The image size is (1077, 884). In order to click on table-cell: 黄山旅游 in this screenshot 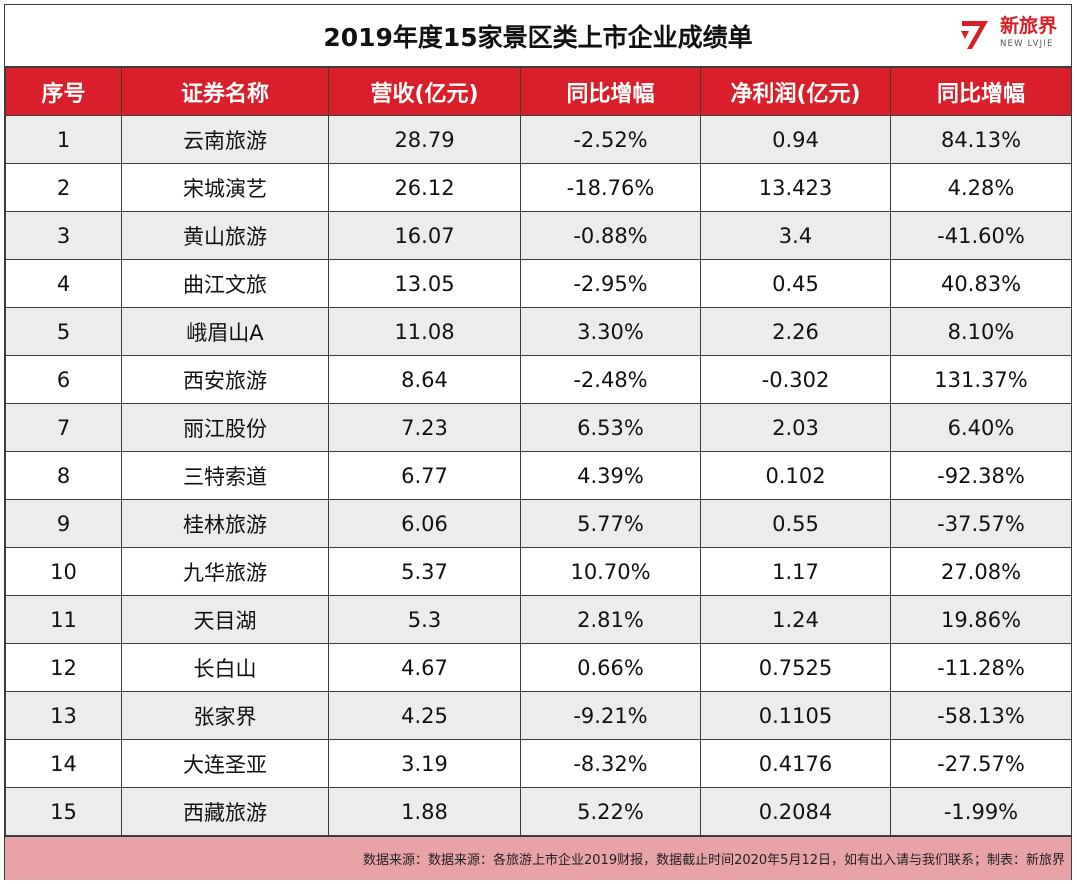, I will do `click(225, 235)`.